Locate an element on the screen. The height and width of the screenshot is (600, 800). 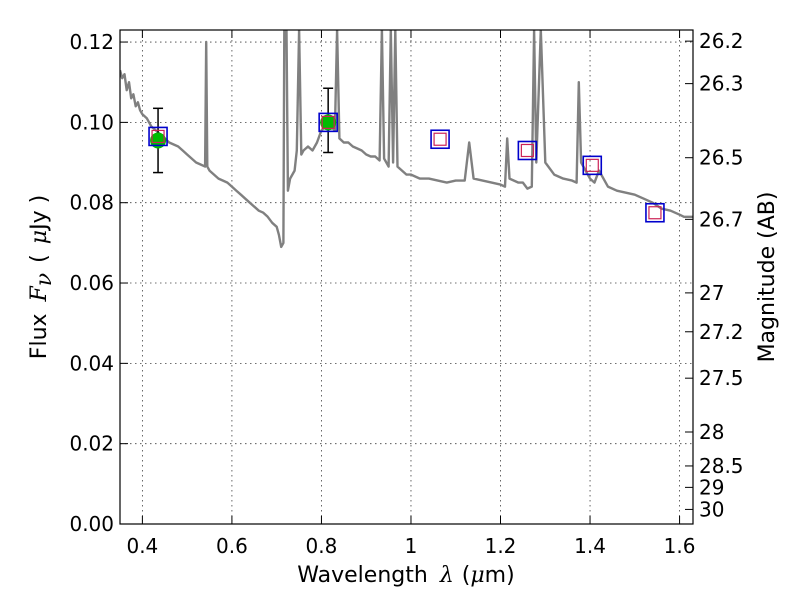
y-axis-label-unit-open: ( is located at coordinates (39, 258).